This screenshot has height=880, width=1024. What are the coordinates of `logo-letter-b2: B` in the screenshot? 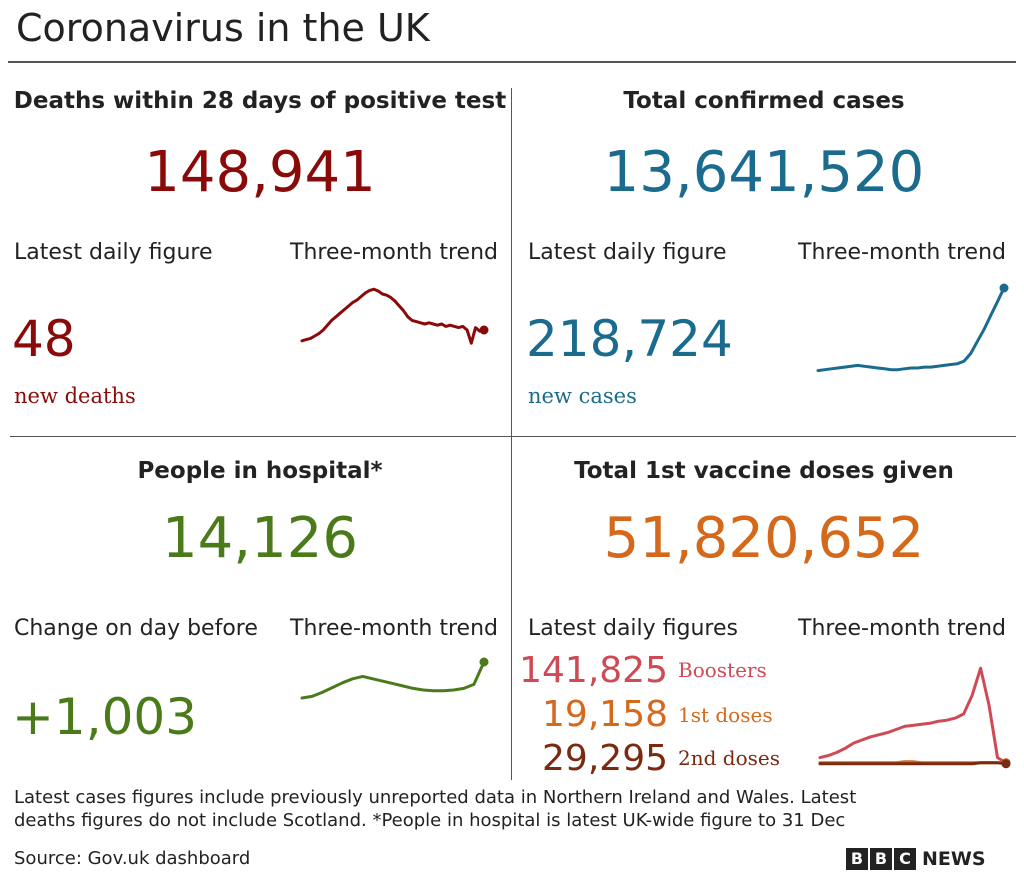 It's located at (881, 859).